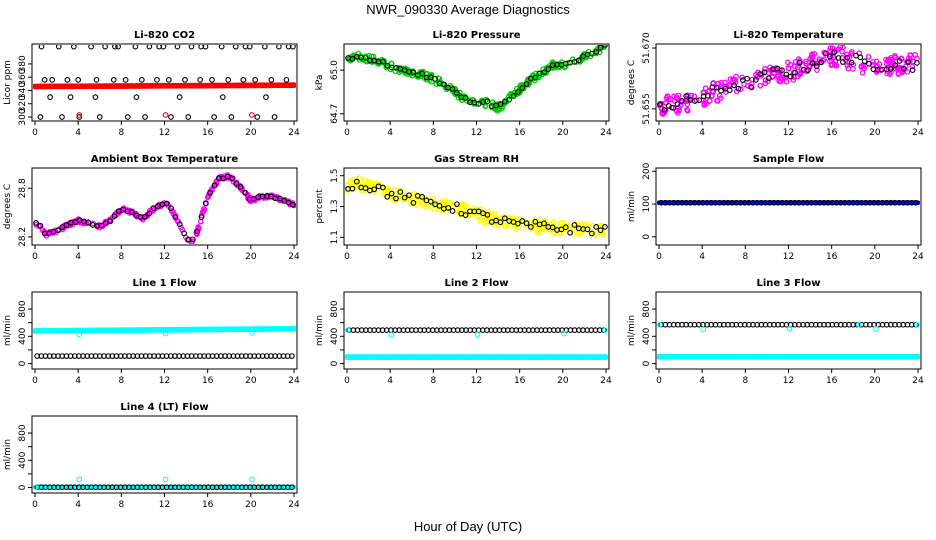  What do you see at coordinates (335, 363) in the screenshot?
I see `y-tick-label: 0` at bounding box center [335, 363].